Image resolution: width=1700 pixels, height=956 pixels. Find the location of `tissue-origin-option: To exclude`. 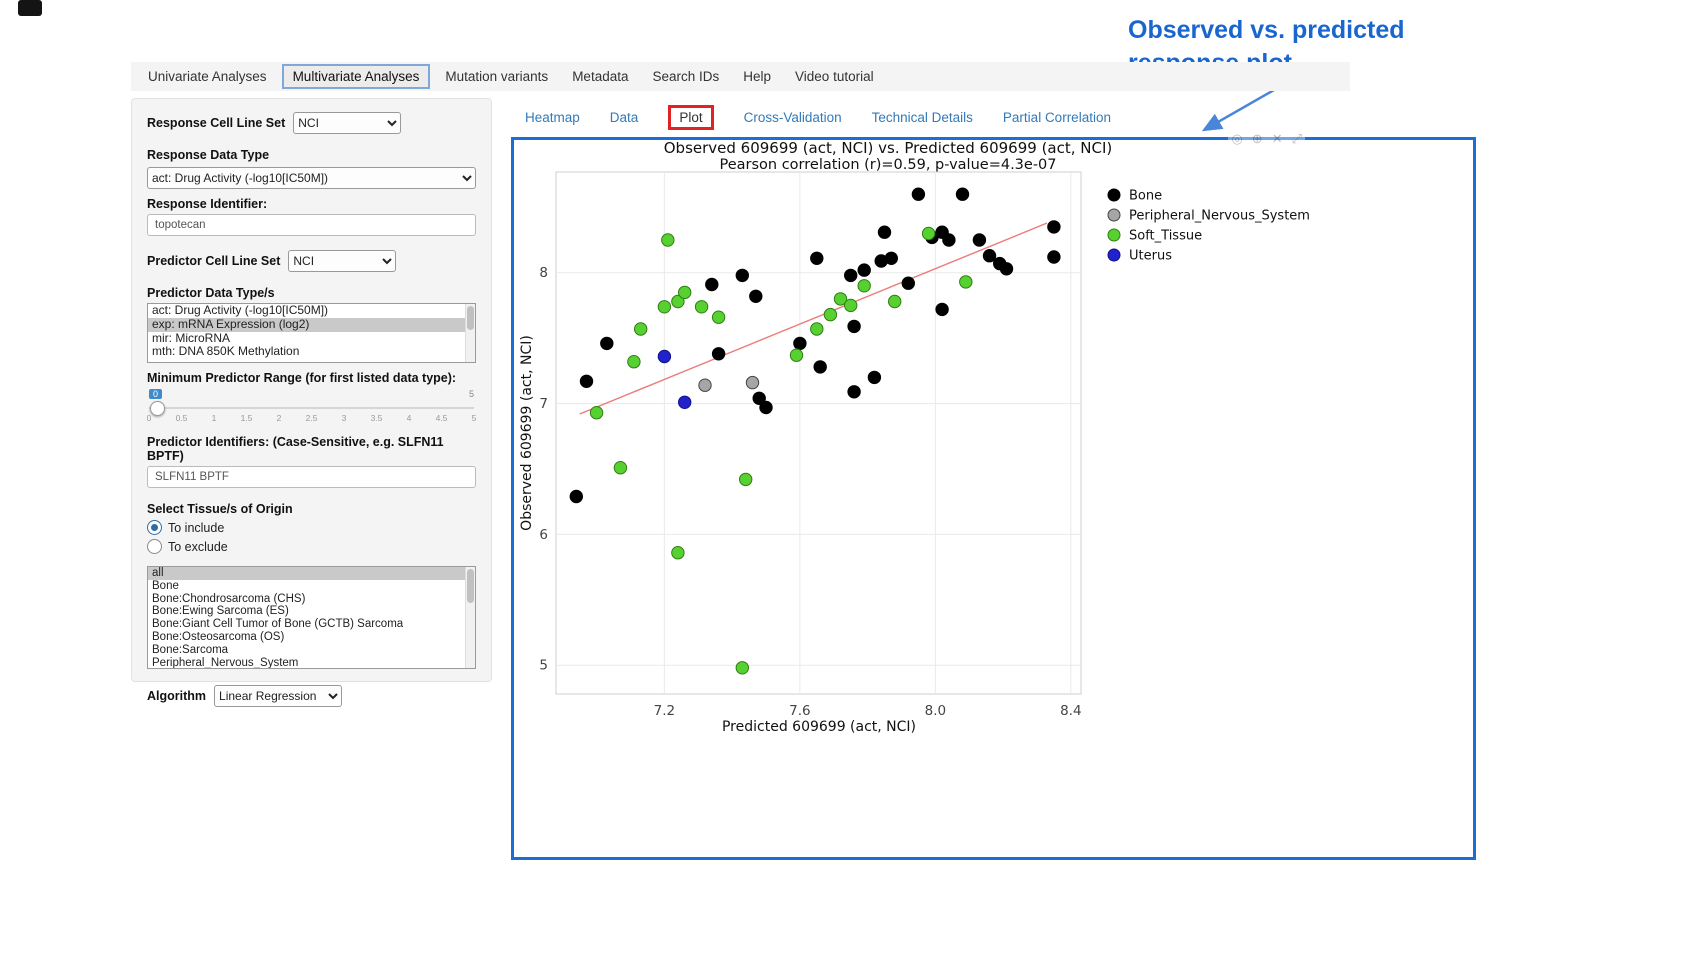

tissue-origin-option: To exclude is located at coordinates (311, 546).